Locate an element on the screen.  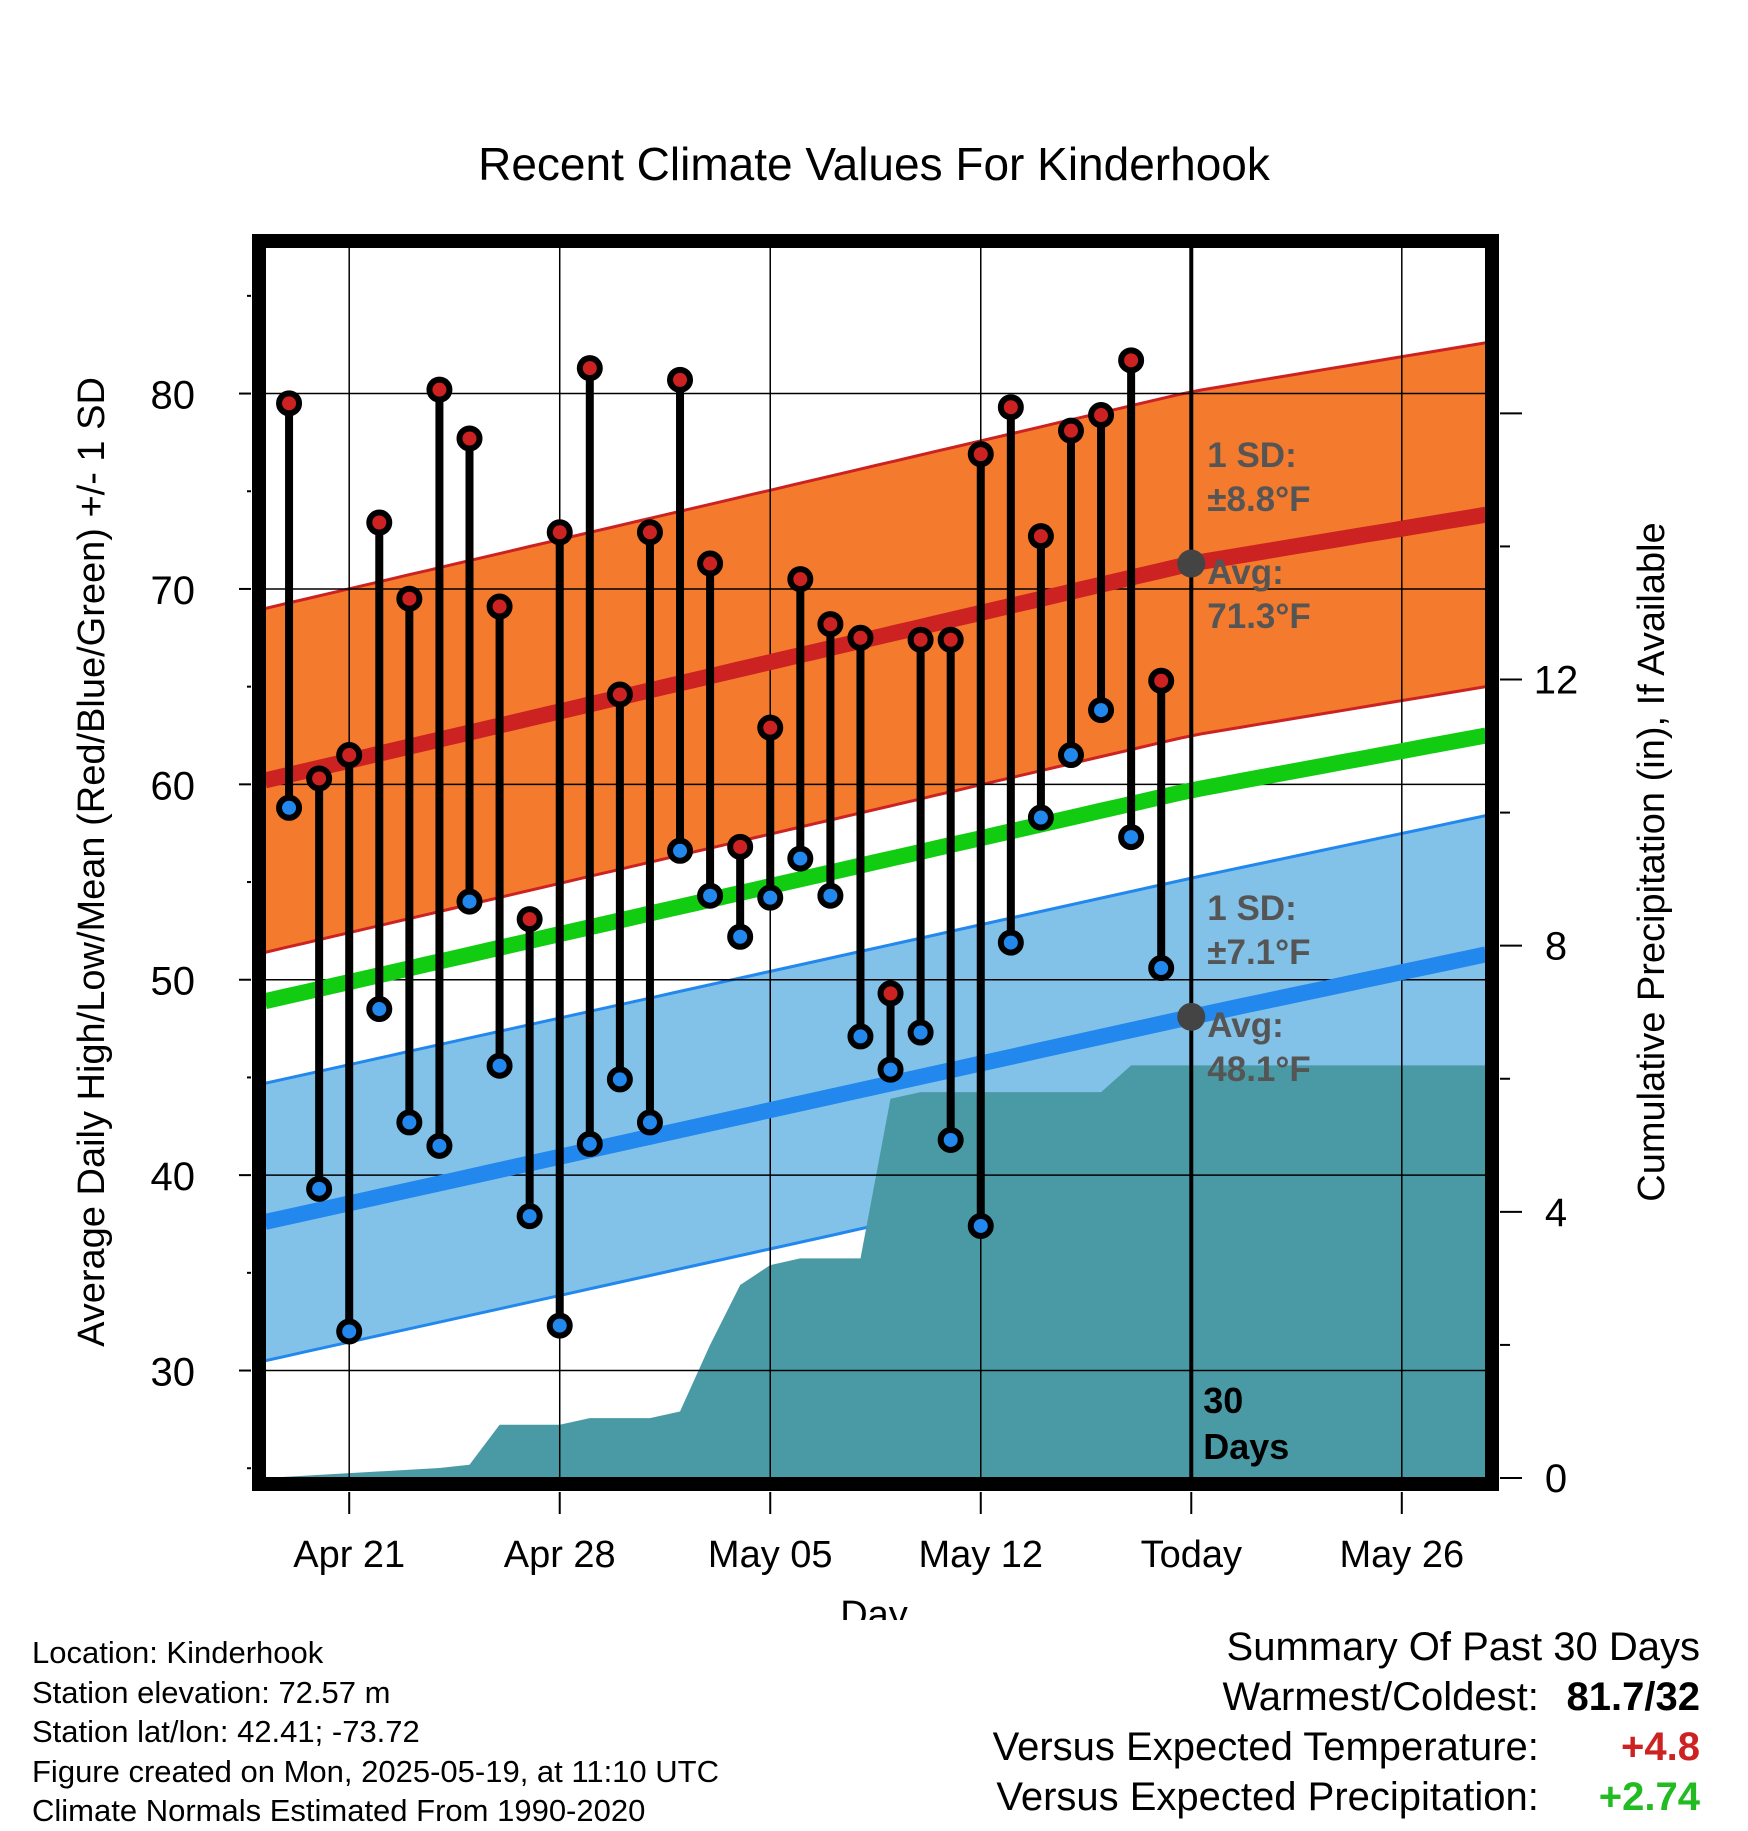
summary-title: Summary Of Past 30 Days is located at coordinates (1463, 1647).